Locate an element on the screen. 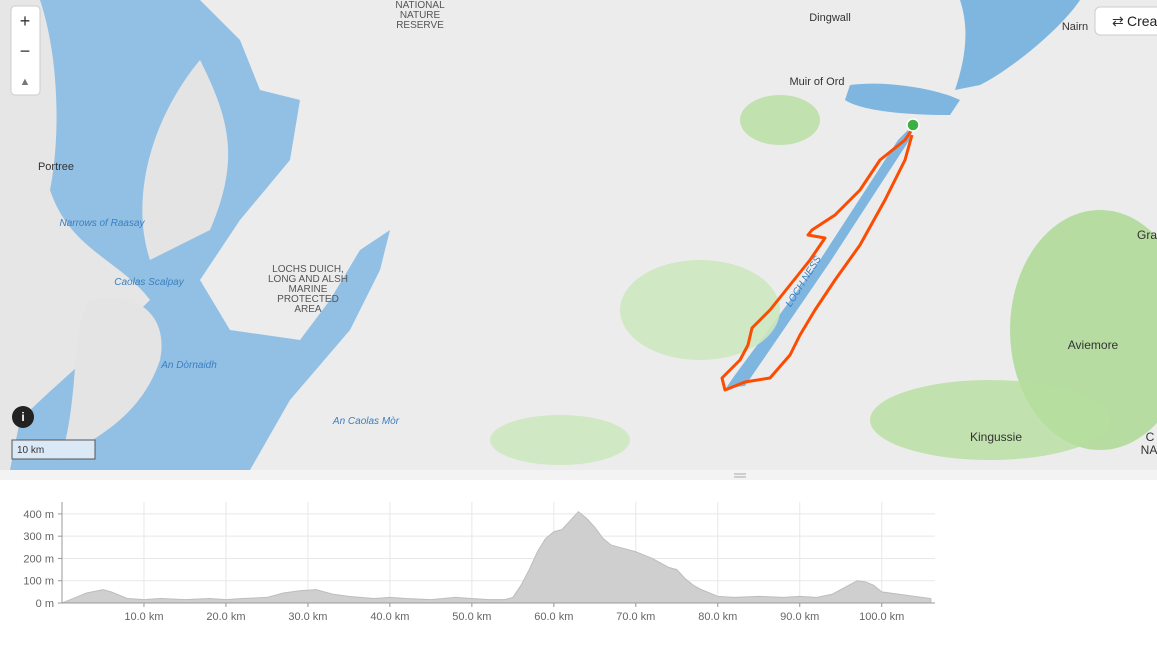 Image resolution: width=1157 pixels, height=668 pixels. map-label-line: Muir of Ord is located at coordinates (816, 82).